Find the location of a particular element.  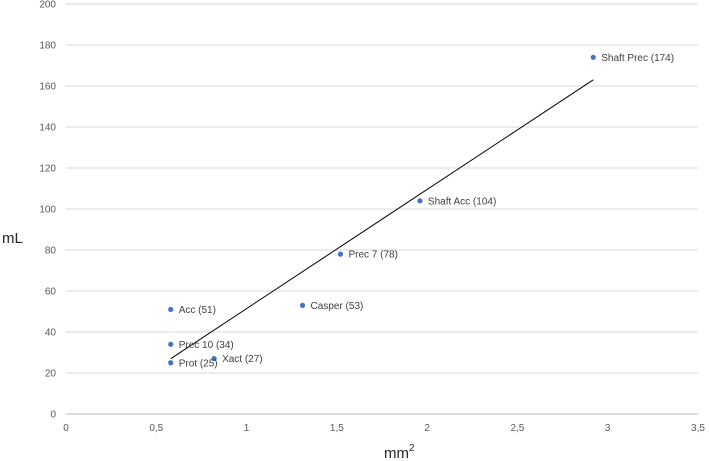

x-tick-label: 1 is located at coordinates (247, 428).